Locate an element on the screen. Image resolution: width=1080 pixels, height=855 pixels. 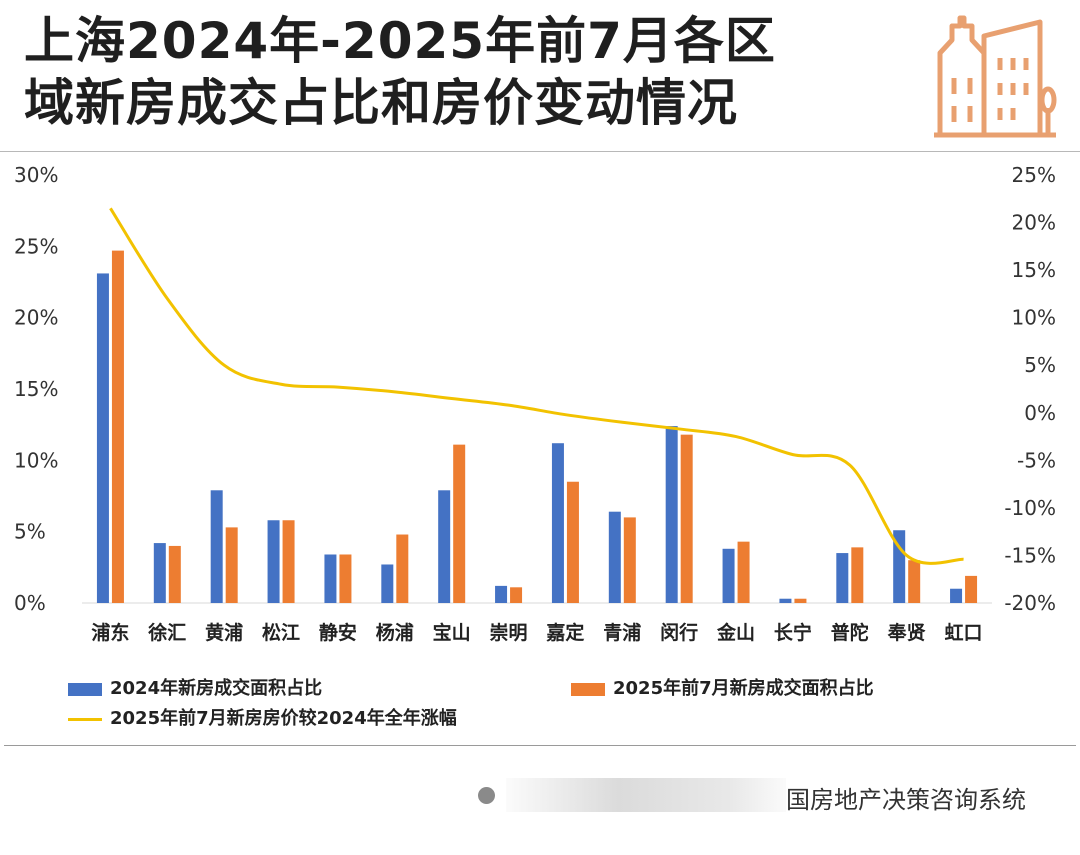
right-axis-tick-label: 10% is located at coordinates (1034, 318).